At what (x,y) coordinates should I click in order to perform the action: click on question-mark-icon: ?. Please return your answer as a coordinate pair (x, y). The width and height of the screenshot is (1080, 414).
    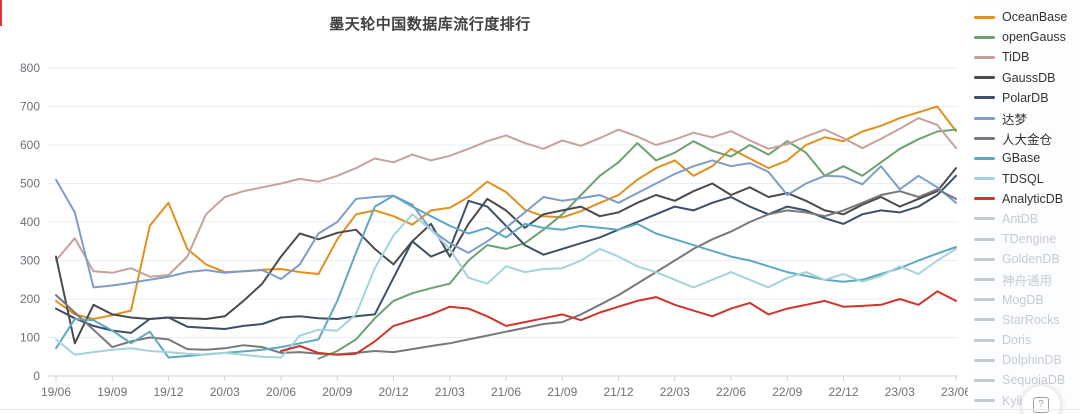
    Looking at the image, I should click on (1041, 405).